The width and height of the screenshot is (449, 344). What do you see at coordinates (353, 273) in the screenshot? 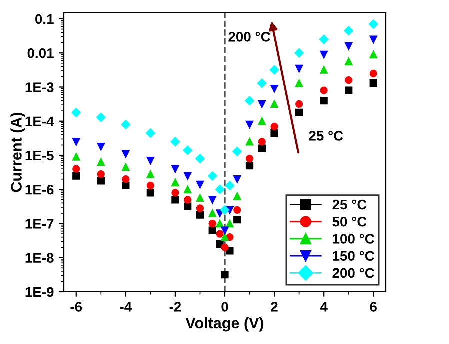
I see `legend-label: 200 °C` at bounding box center [353, 273].